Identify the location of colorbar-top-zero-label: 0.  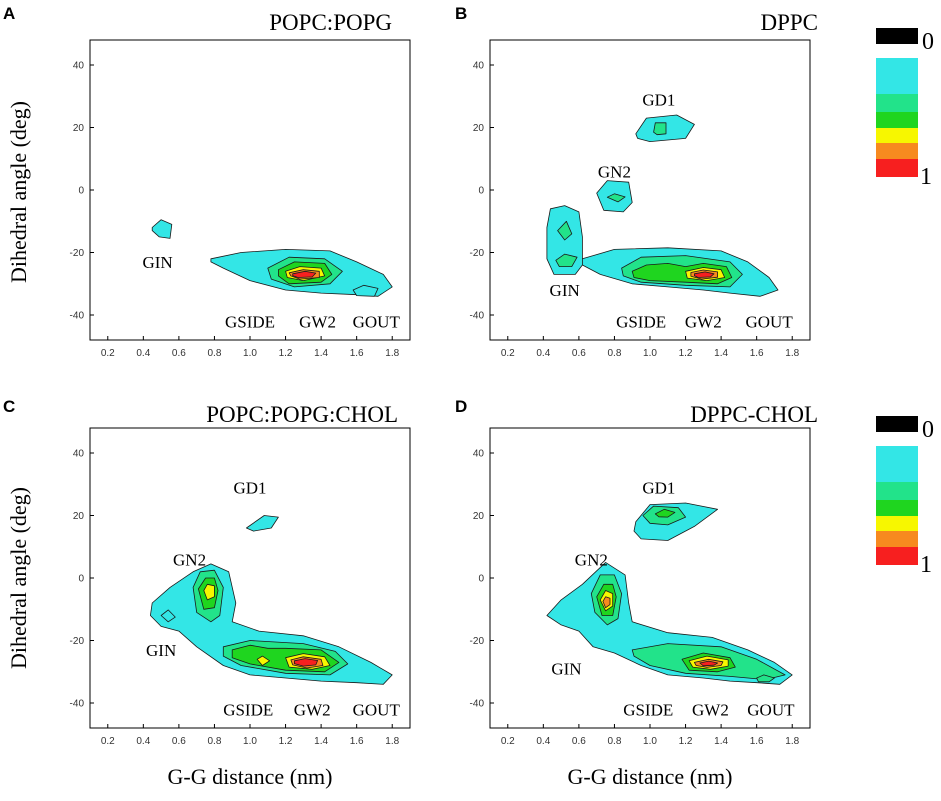
(928, 42).